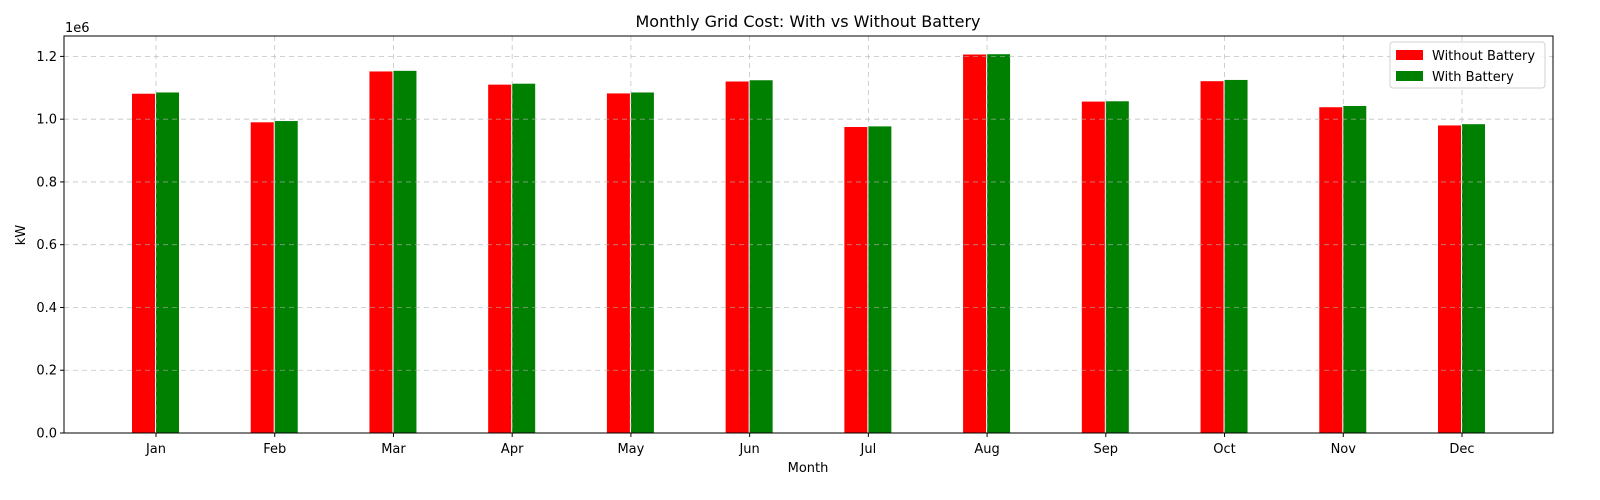 The width and height of the screenshot is (1600, 500). Describe the element at coordinates (1461, 449) in the screenshot. I see `x-tick-label: Dec` at that location.